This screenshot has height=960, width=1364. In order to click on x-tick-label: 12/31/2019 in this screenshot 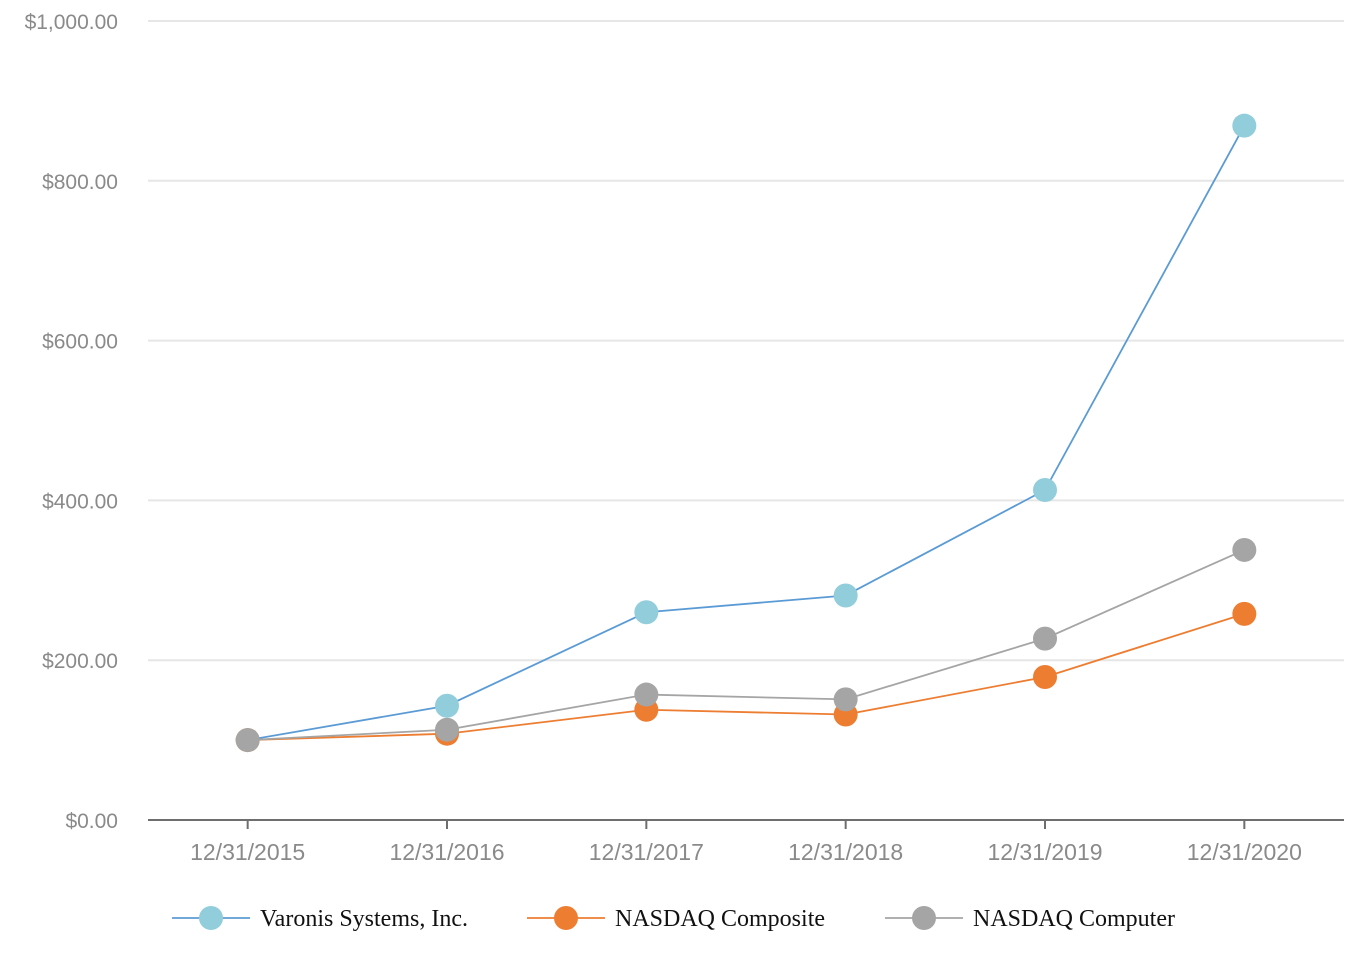, I will do `click(1044, 852)`.